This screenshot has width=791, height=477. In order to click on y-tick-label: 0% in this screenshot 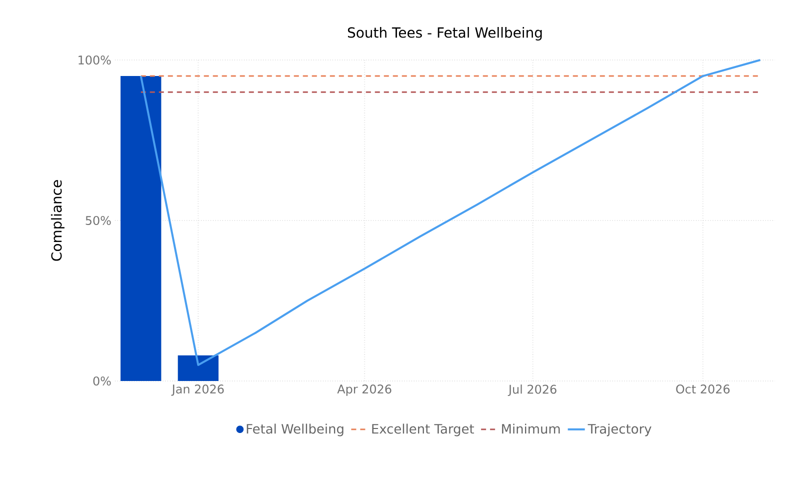, I will do `click(102, 381)`.